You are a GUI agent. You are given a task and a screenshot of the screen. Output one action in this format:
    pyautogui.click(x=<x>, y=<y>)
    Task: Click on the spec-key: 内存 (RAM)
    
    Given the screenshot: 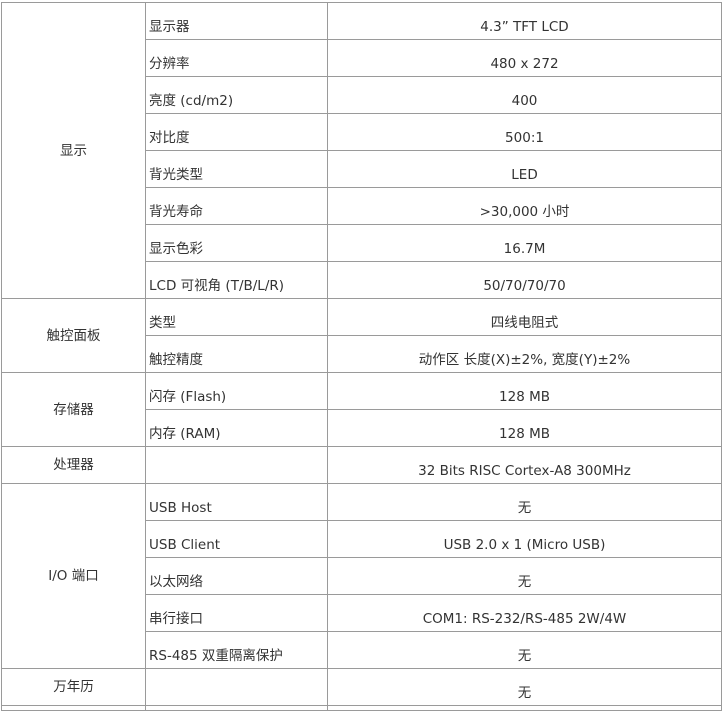 What is the action you would take?
    pyautogui.click(x=236, y=428)
    